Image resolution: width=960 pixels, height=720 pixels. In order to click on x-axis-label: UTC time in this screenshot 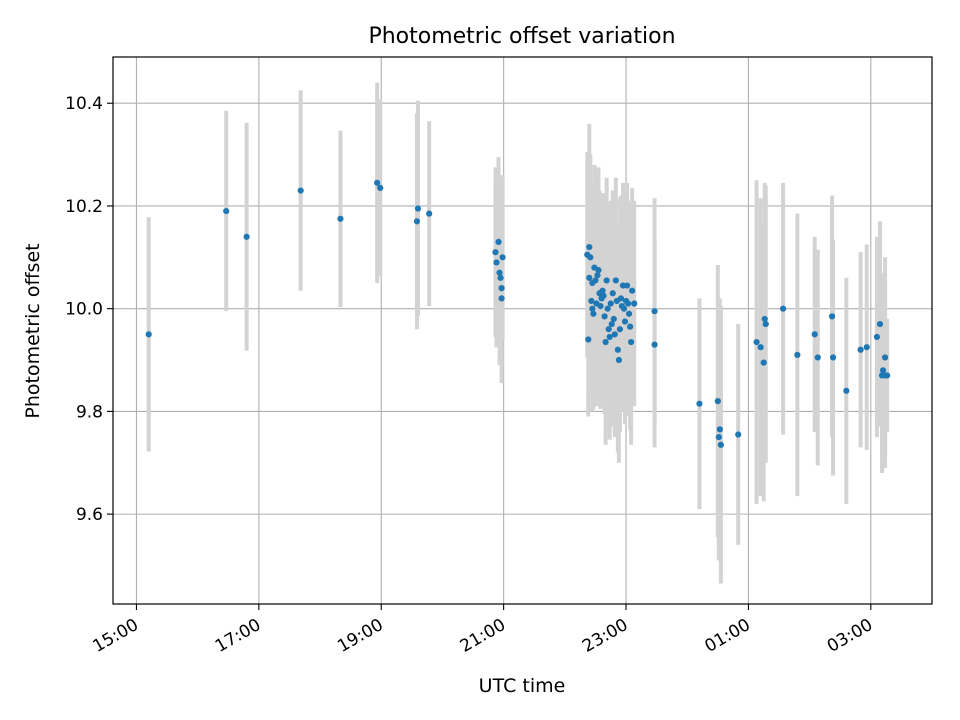, I will do `click(522, 686)`.